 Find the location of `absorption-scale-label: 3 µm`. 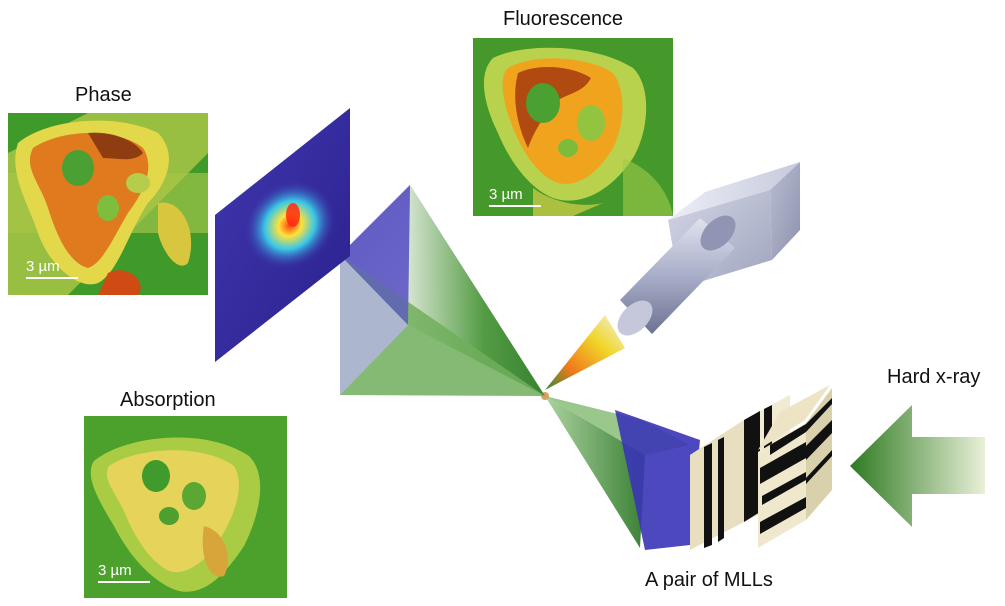

absorption-scale-label: 3 µm is located at coordinates (115, 570).